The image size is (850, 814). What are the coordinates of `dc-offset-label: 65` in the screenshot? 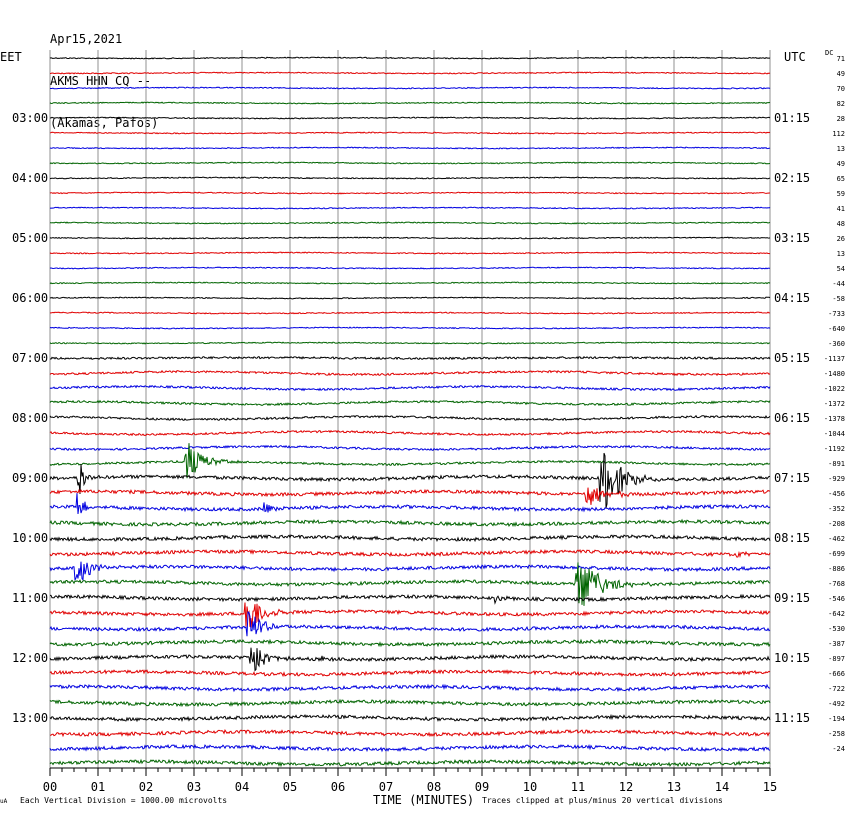 It's located at (841, 179).